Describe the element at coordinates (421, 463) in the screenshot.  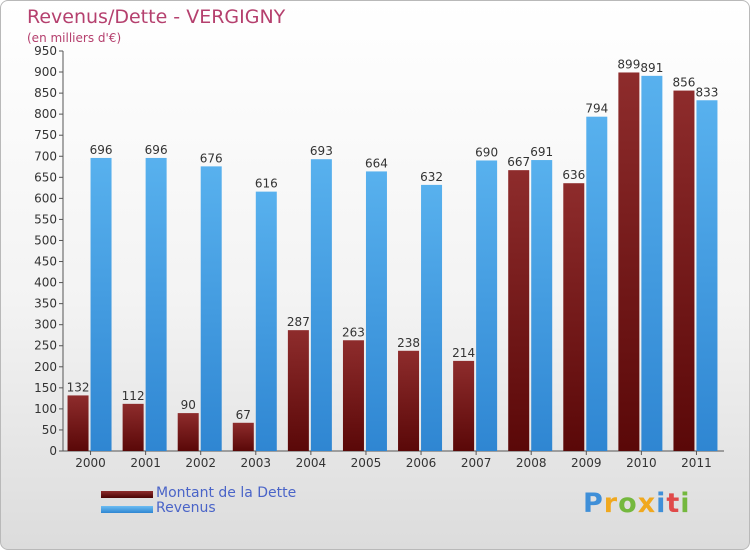
I see `x-tick-label: 2006` at that location.